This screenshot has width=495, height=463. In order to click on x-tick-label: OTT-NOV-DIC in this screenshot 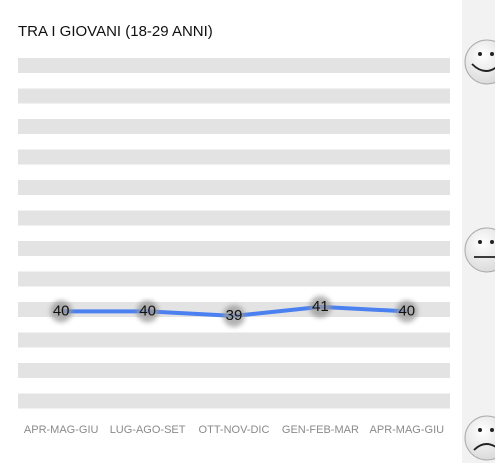, I will do `click(234, 430)`.